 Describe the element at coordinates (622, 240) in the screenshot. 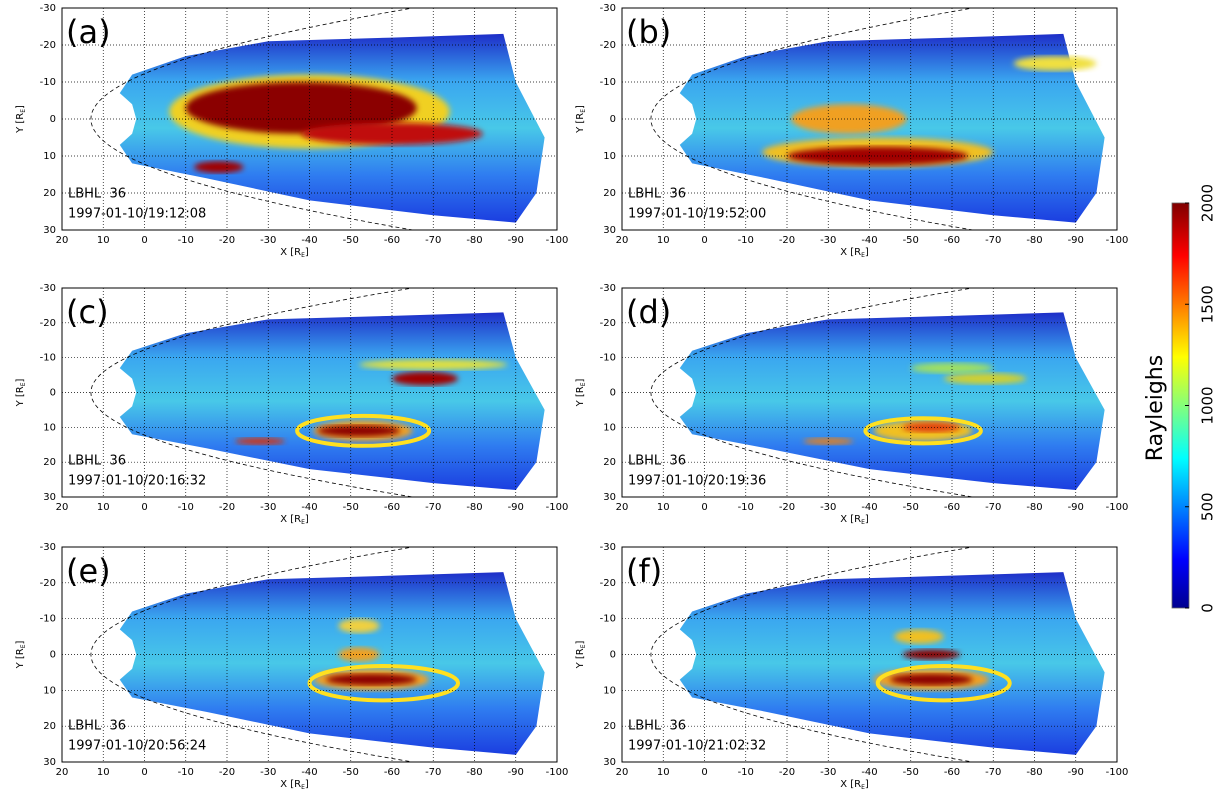

I see `x-tick-label: 20` at that location.